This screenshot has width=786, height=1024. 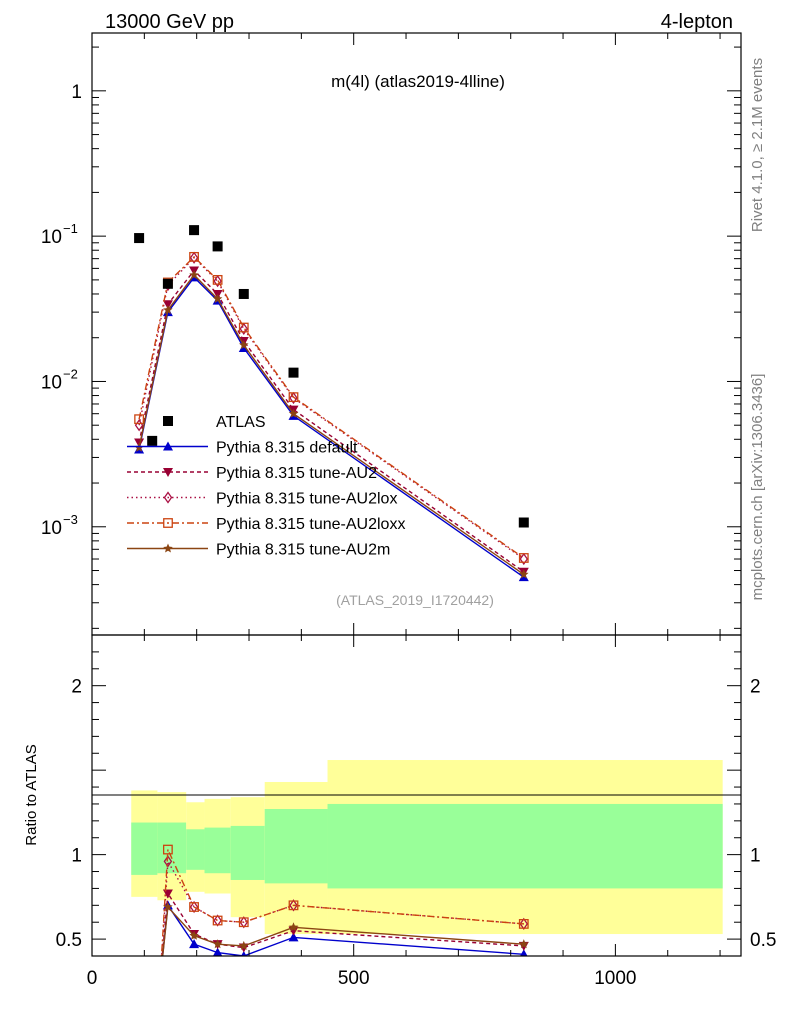 What do you see at coordinates (418, 81) in the screenshot?
I see `plot-title: m(4l) (atlas2019-4lline)` at bounding box center [418, 81].